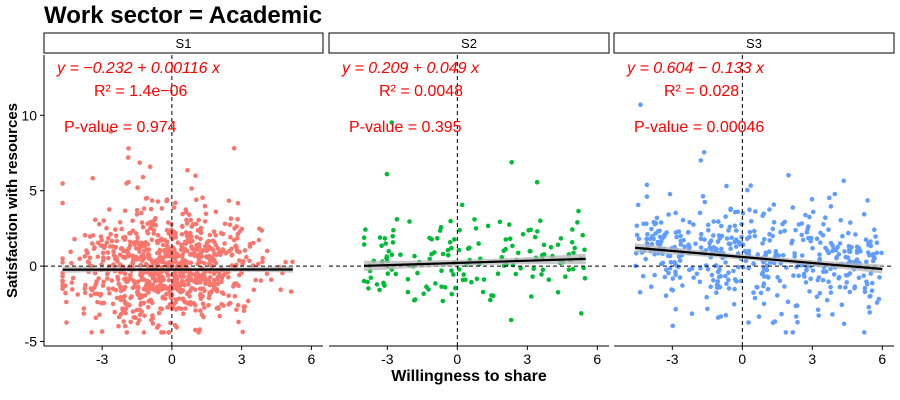 The width and height of the screenshot is (900, 400). What do you see at coordinates (812, 359) in the screenshot?
I see `x-tick-label: 3` at bounding box center [812, 359].